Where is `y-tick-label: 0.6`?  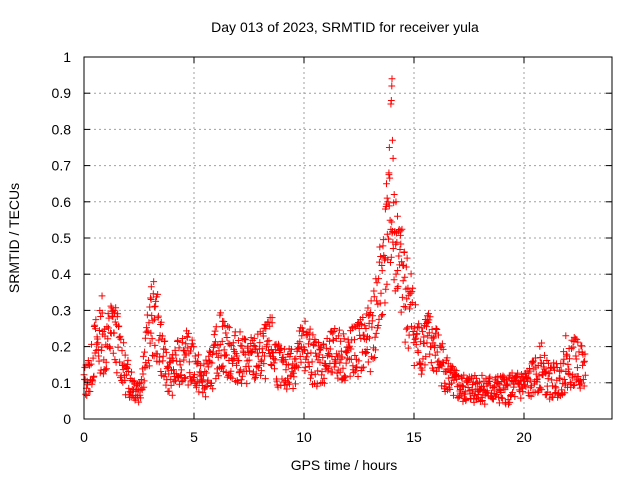
y-tick-label: 0.6 is located at coordinates (62, 202).